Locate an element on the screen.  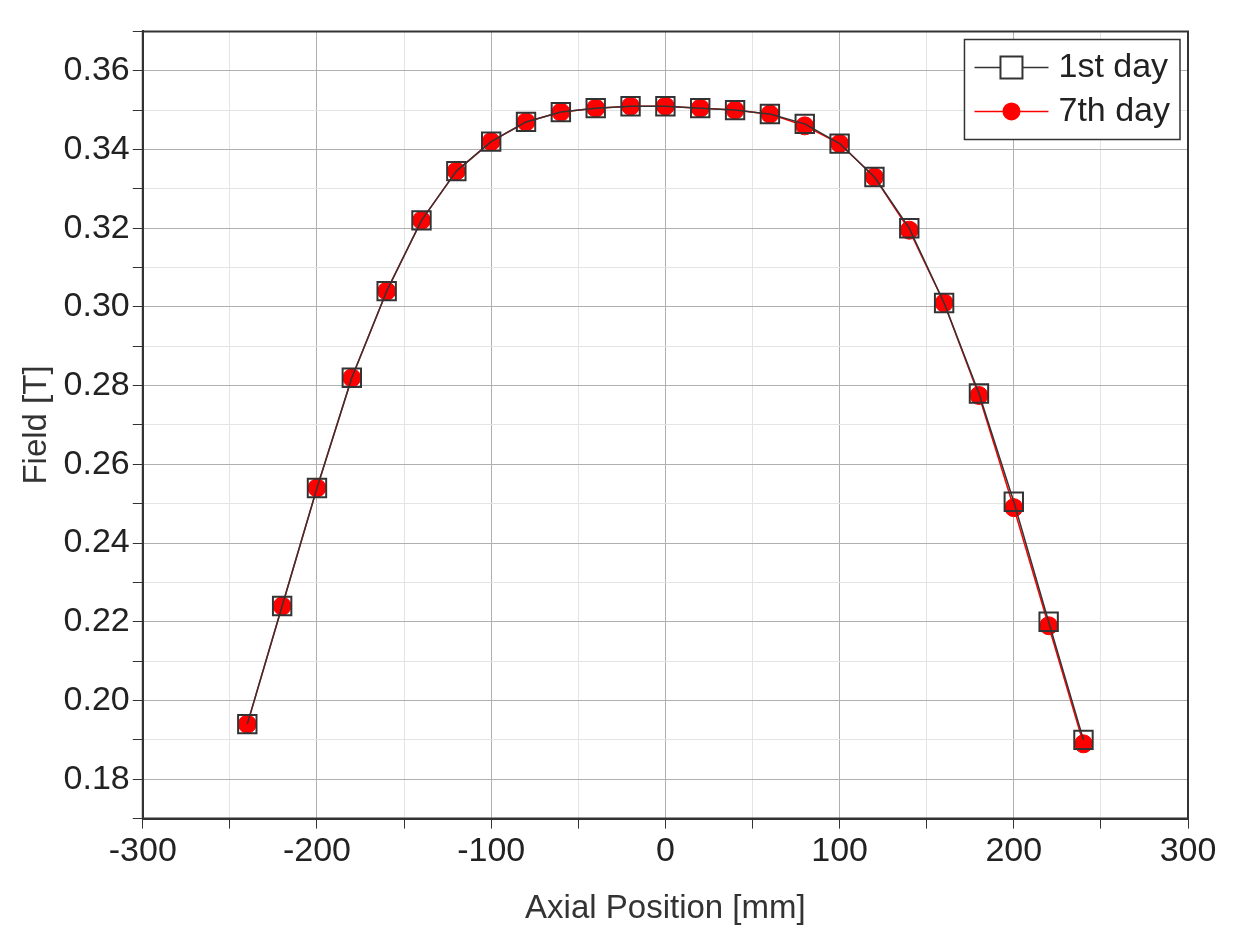
x-tick-label: 0 is located at coordinates (665, 849).